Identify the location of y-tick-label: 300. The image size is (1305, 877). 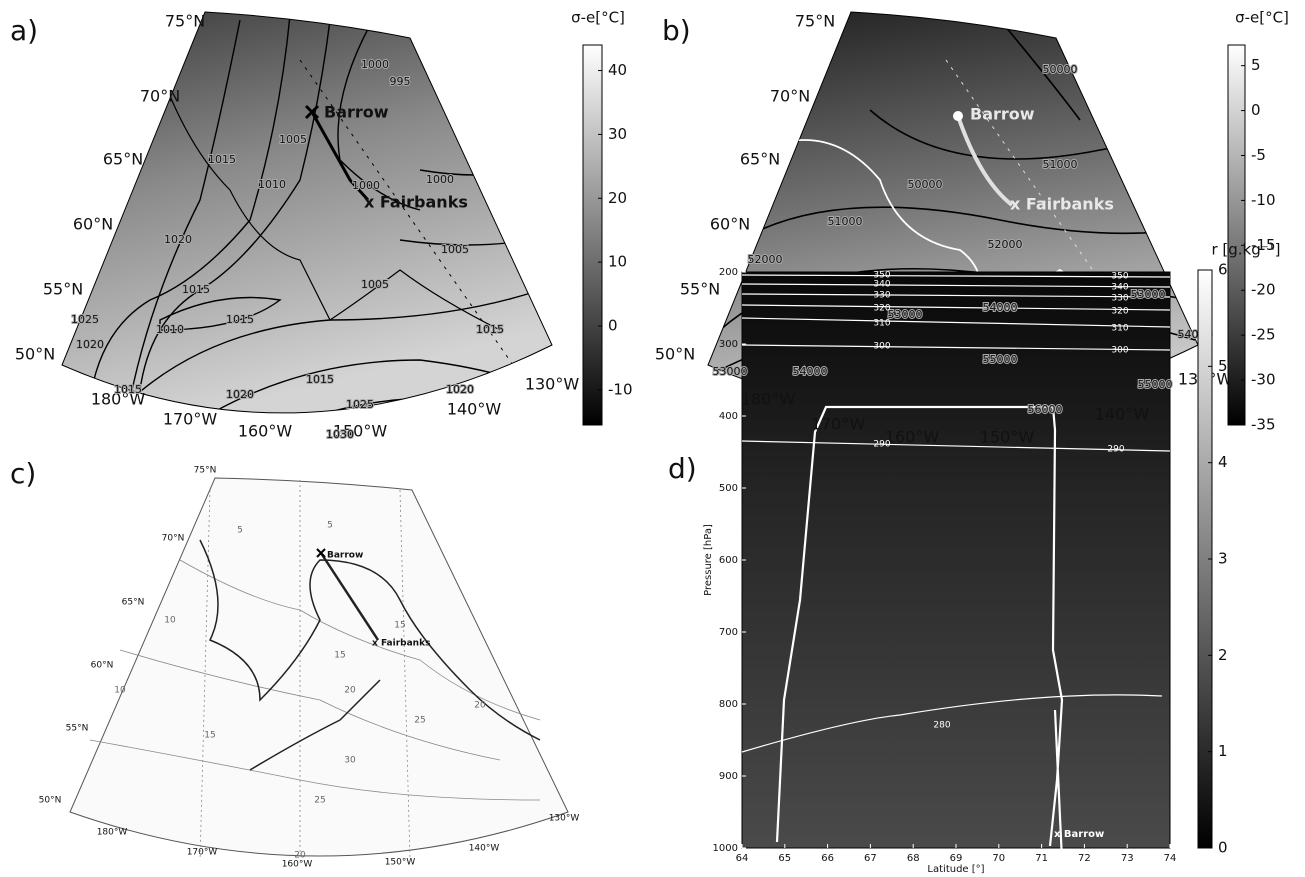
(728, 344).